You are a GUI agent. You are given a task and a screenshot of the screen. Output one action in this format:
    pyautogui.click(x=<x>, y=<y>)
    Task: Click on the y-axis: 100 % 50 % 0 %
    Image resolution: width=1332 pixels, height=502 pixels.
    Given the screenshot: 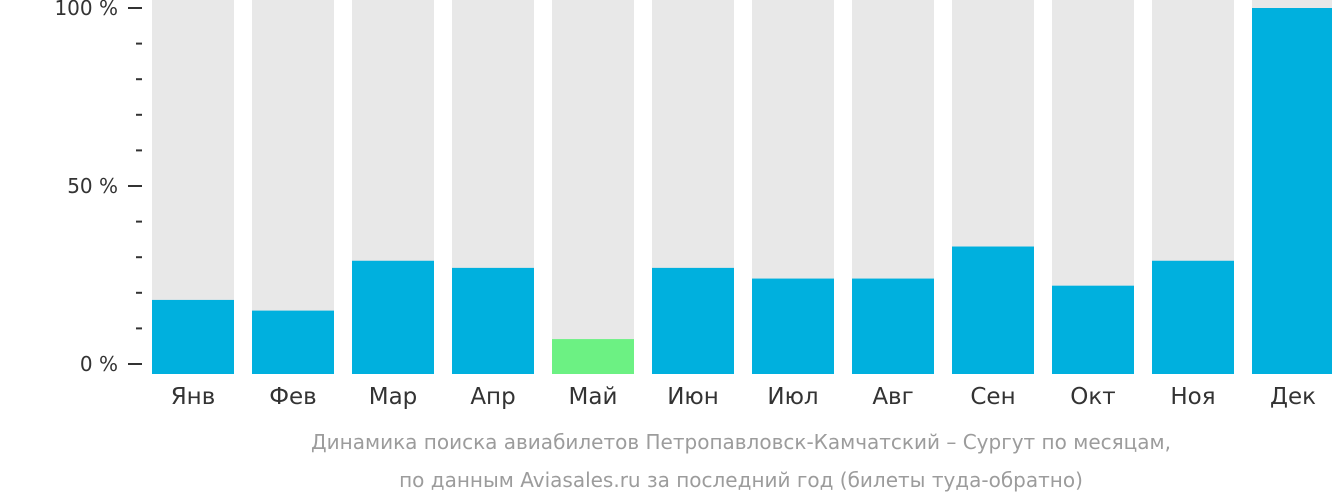 What is the action you would take?
    pyautogui.click(x=98, y=188)
    